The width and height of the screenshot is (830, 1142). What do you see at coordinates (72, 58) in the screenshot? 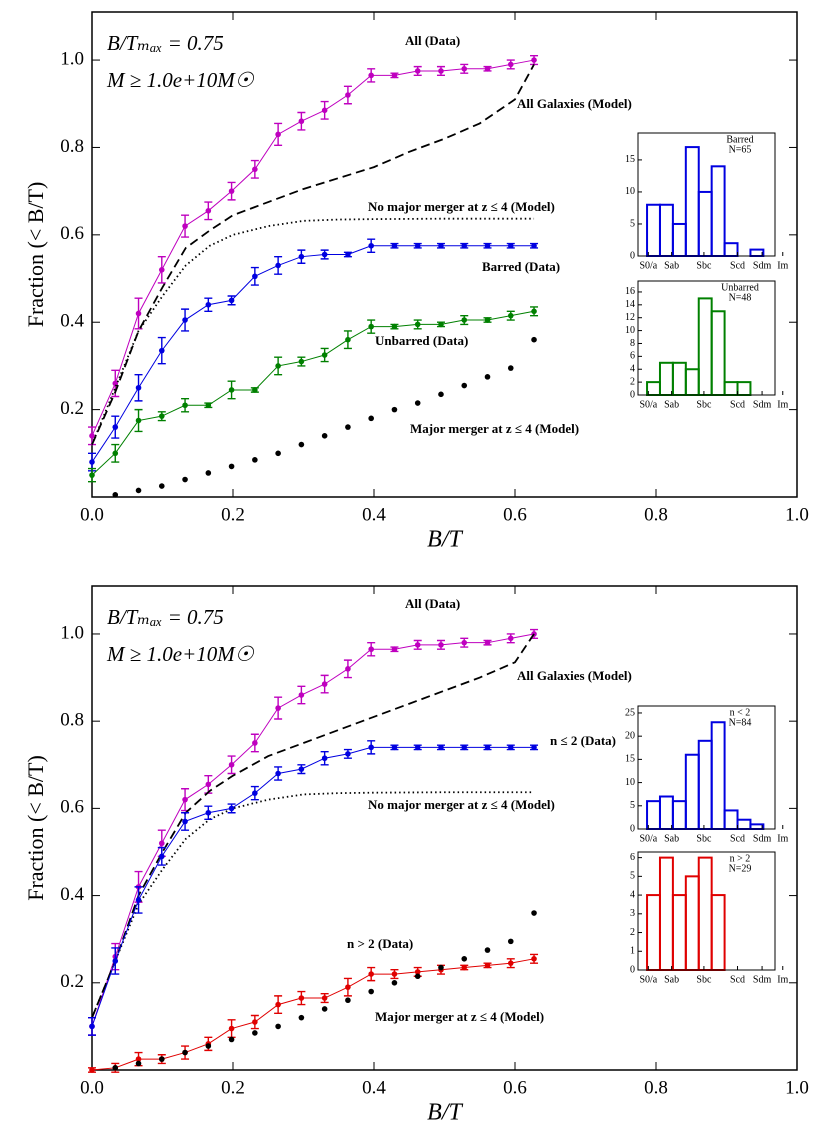
I see `y-tick-label: 1.0` at bounding box center [72, 58].